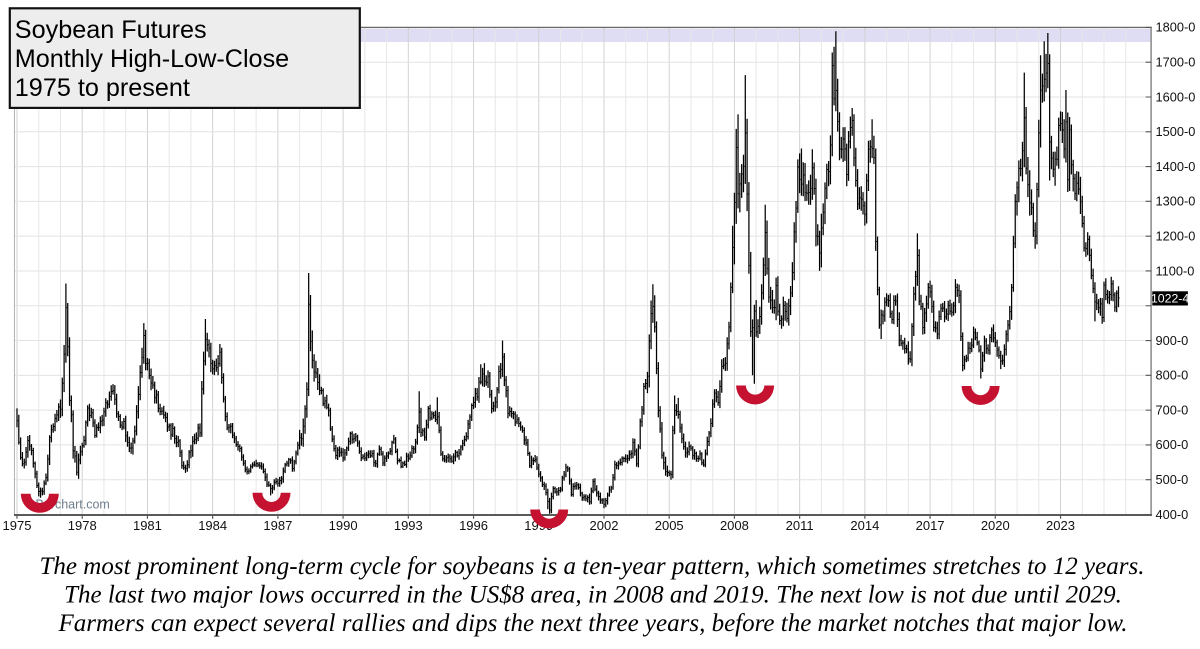 This screenshot has height=649, width=1200. What do you see at coordinates (102, 88) in the screenshot?
I see `svg-text: 1975 to present` at bounding box center [102, 88].